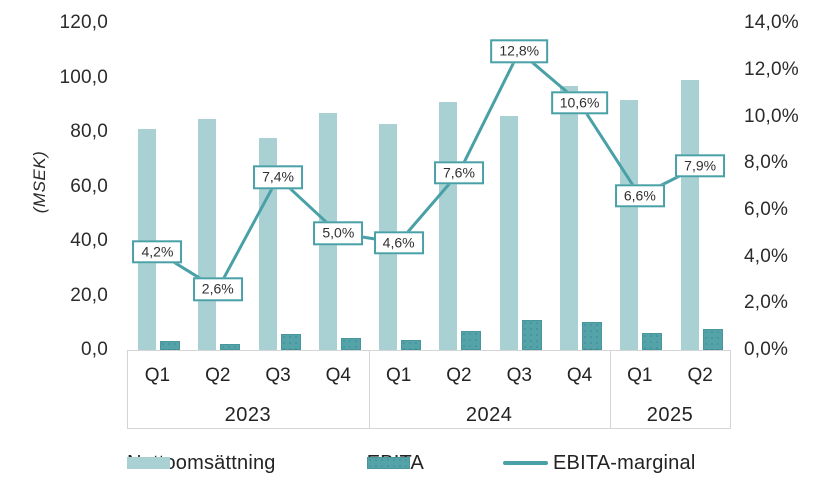 The height and width of the screenshot is (489, 820). I want to click on right-axis-tick: 6,0%, so click(766, 209).